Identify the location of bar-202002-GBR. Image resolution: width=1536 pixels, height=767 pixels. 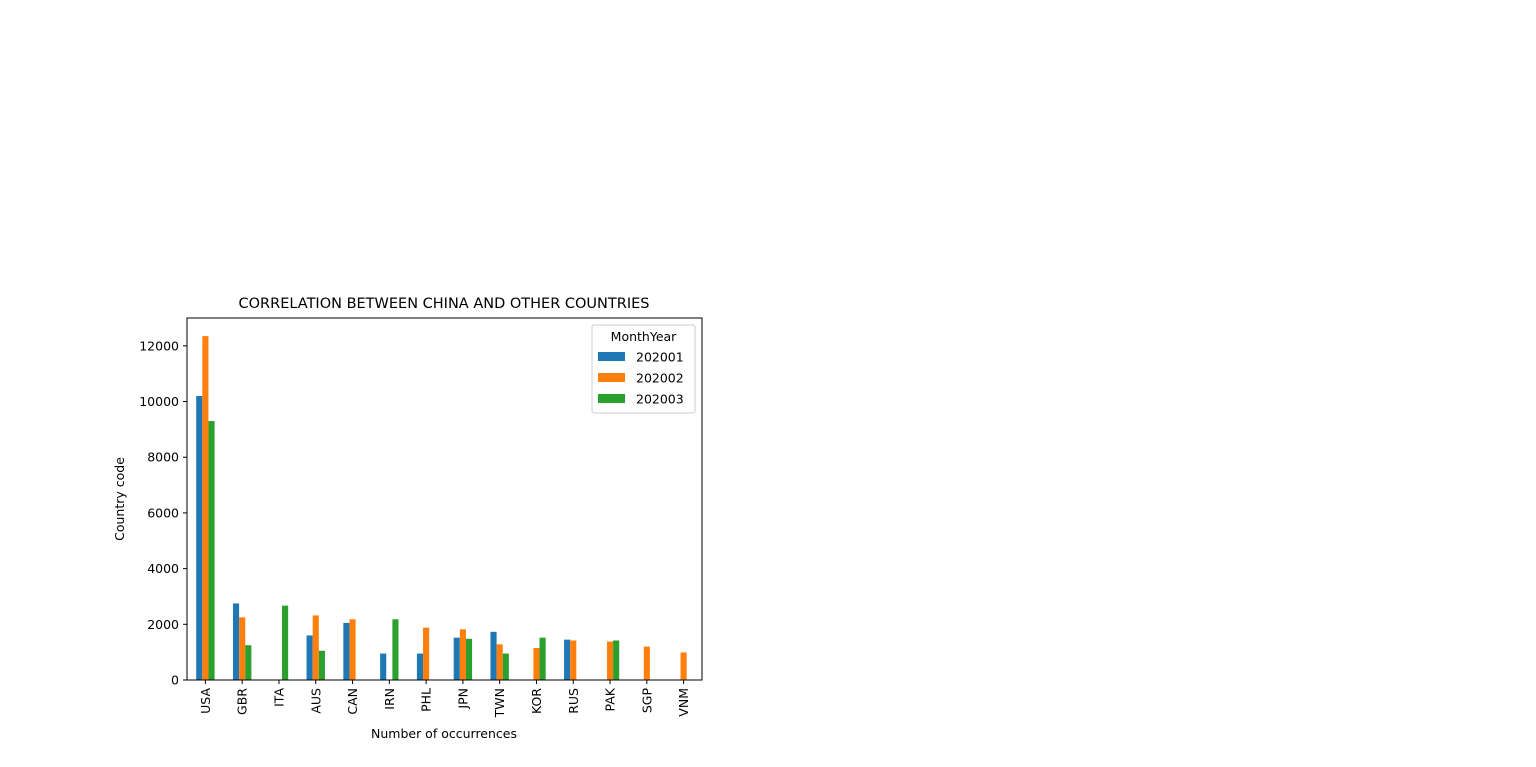
(242, 648).